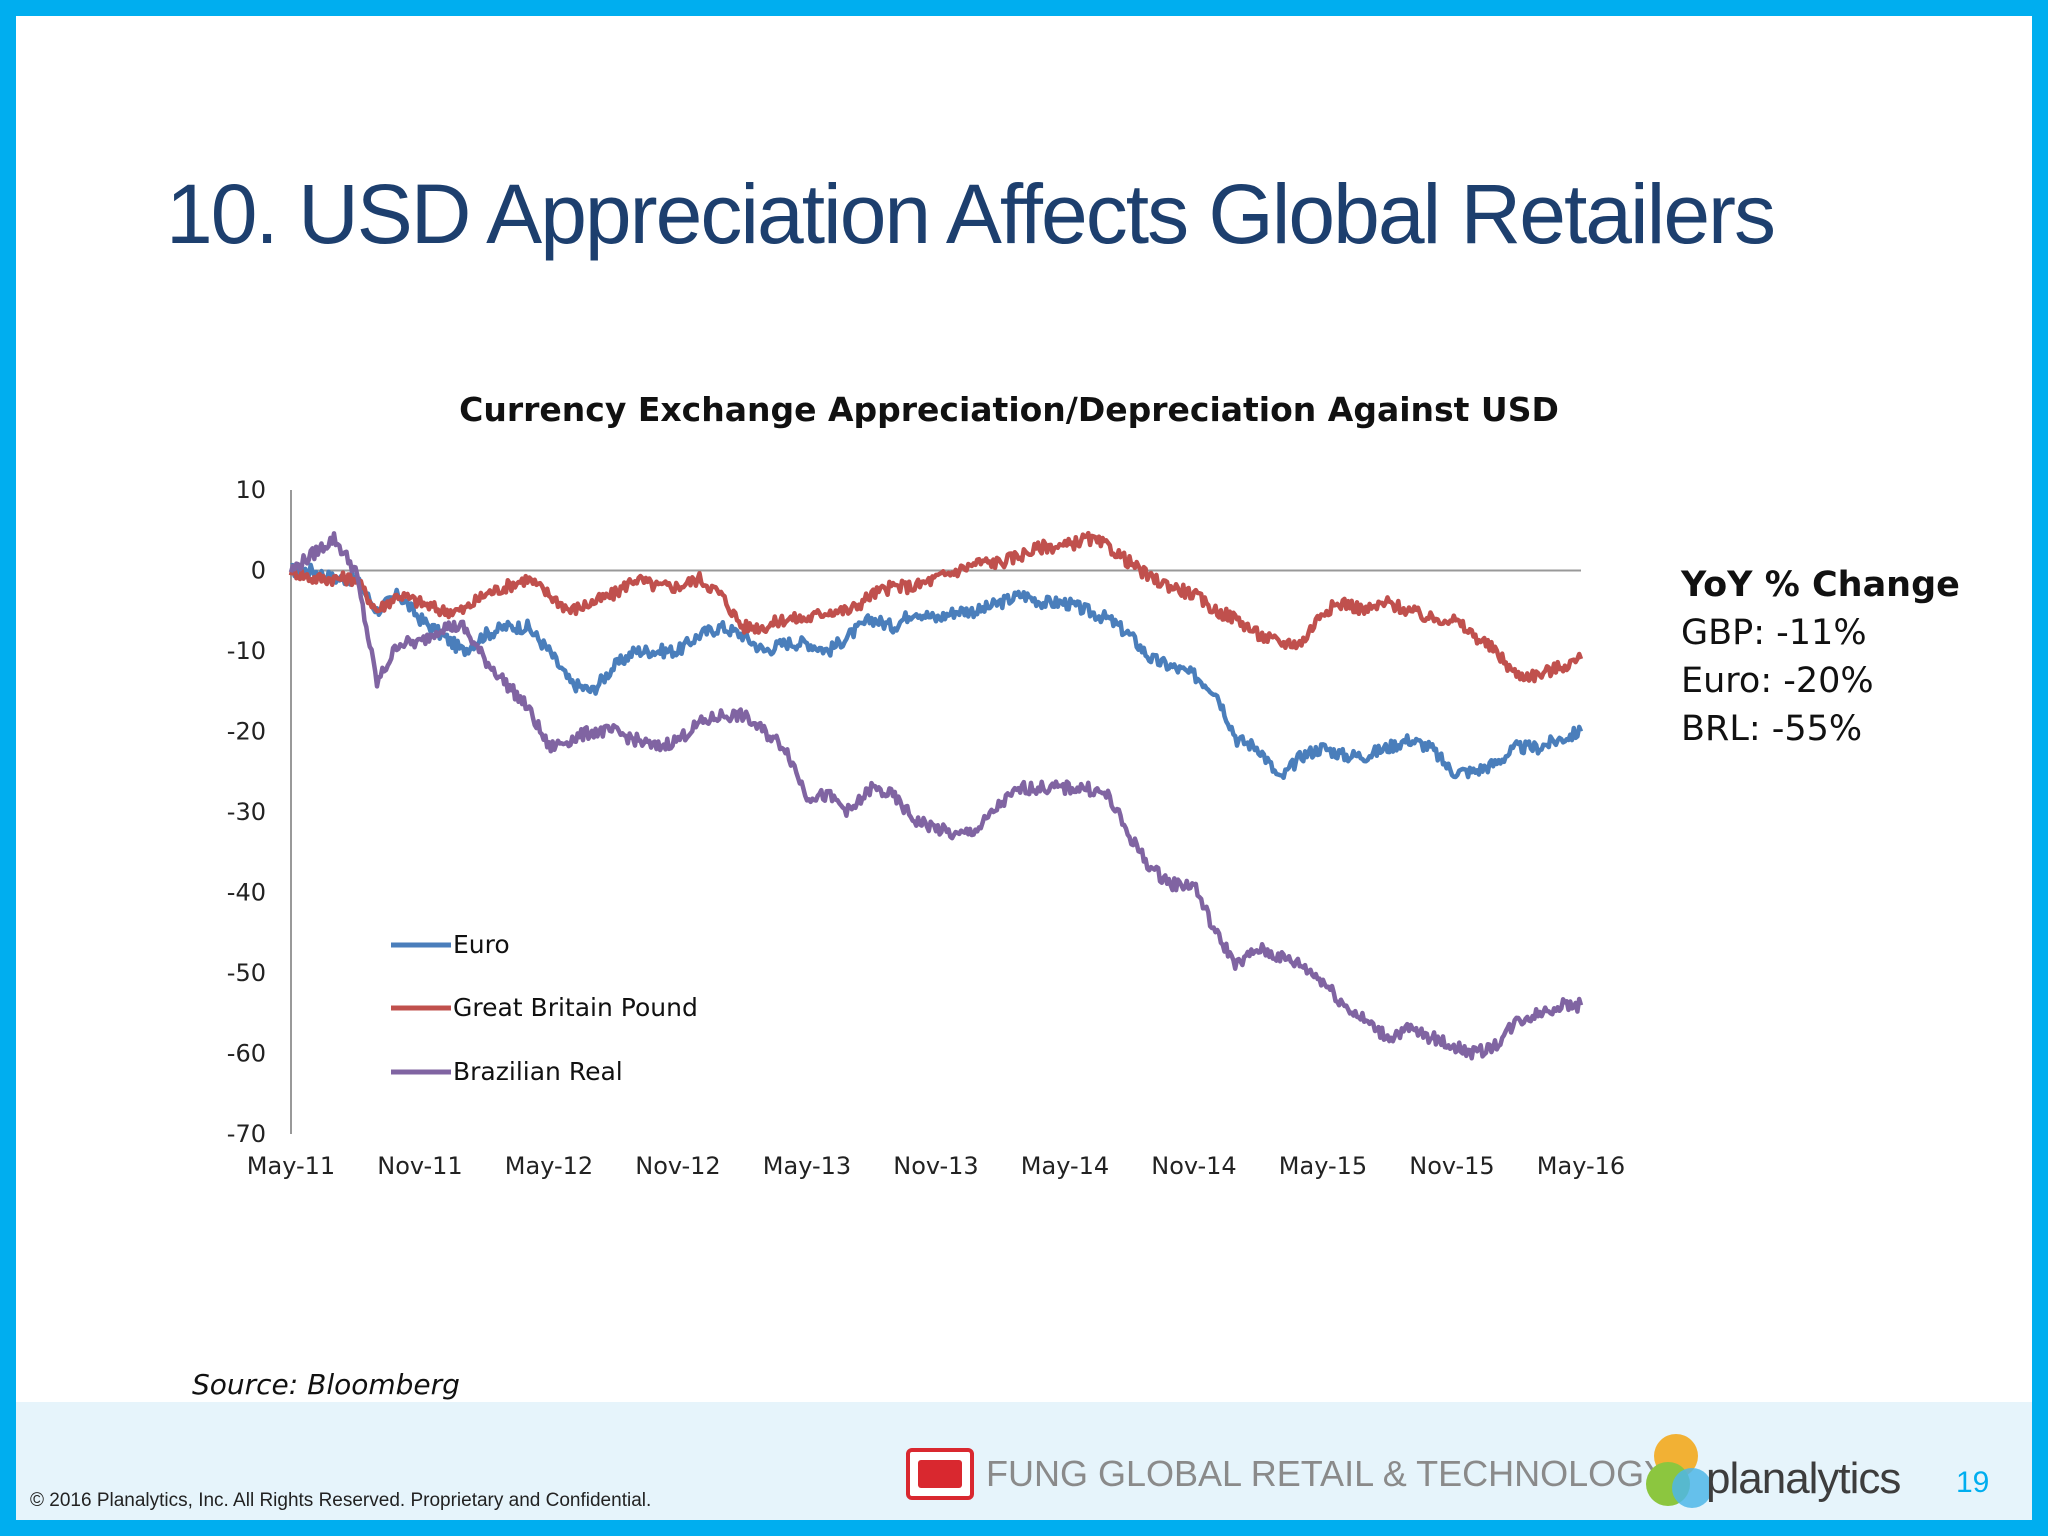 Image resolution: width=2048 pixels, height=1536 pixels. I want to click on series-line-great-britain-pound, so click(936, 607).